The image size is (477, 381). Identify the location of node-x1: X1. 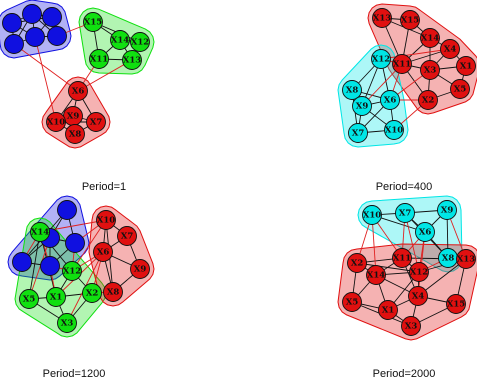
(466, 66).